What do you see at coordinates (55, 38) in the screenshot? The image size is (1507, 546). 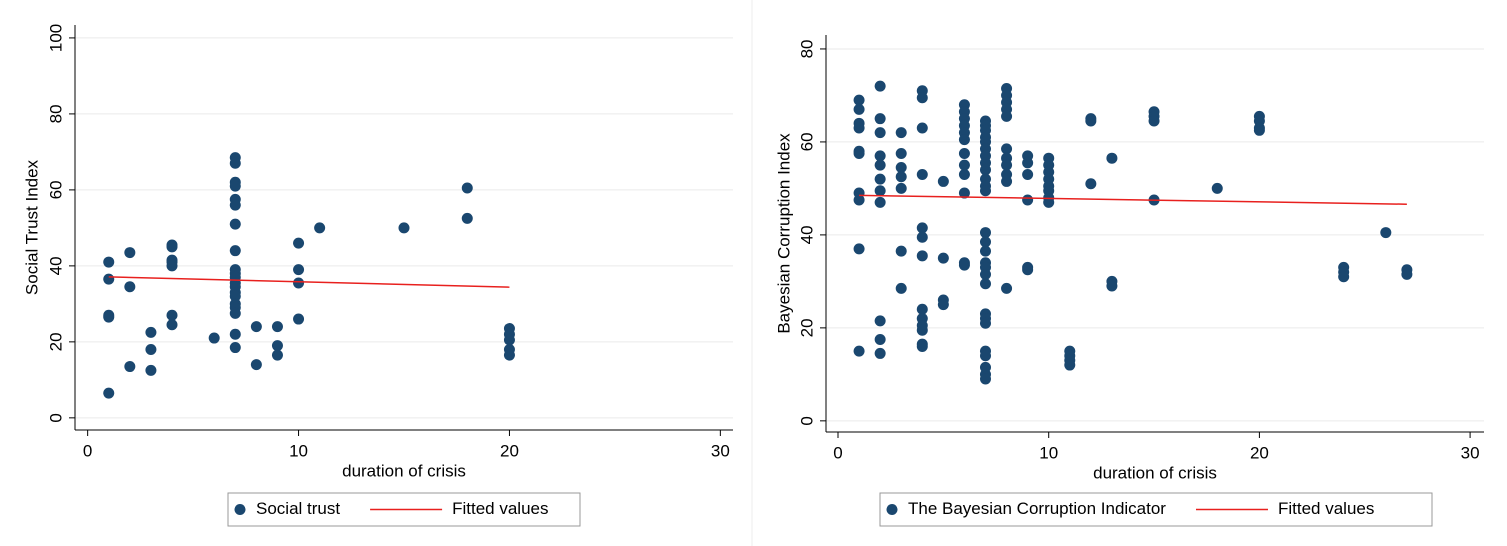 I see `y-tick-label: 100` at bounding box center [55, 38].